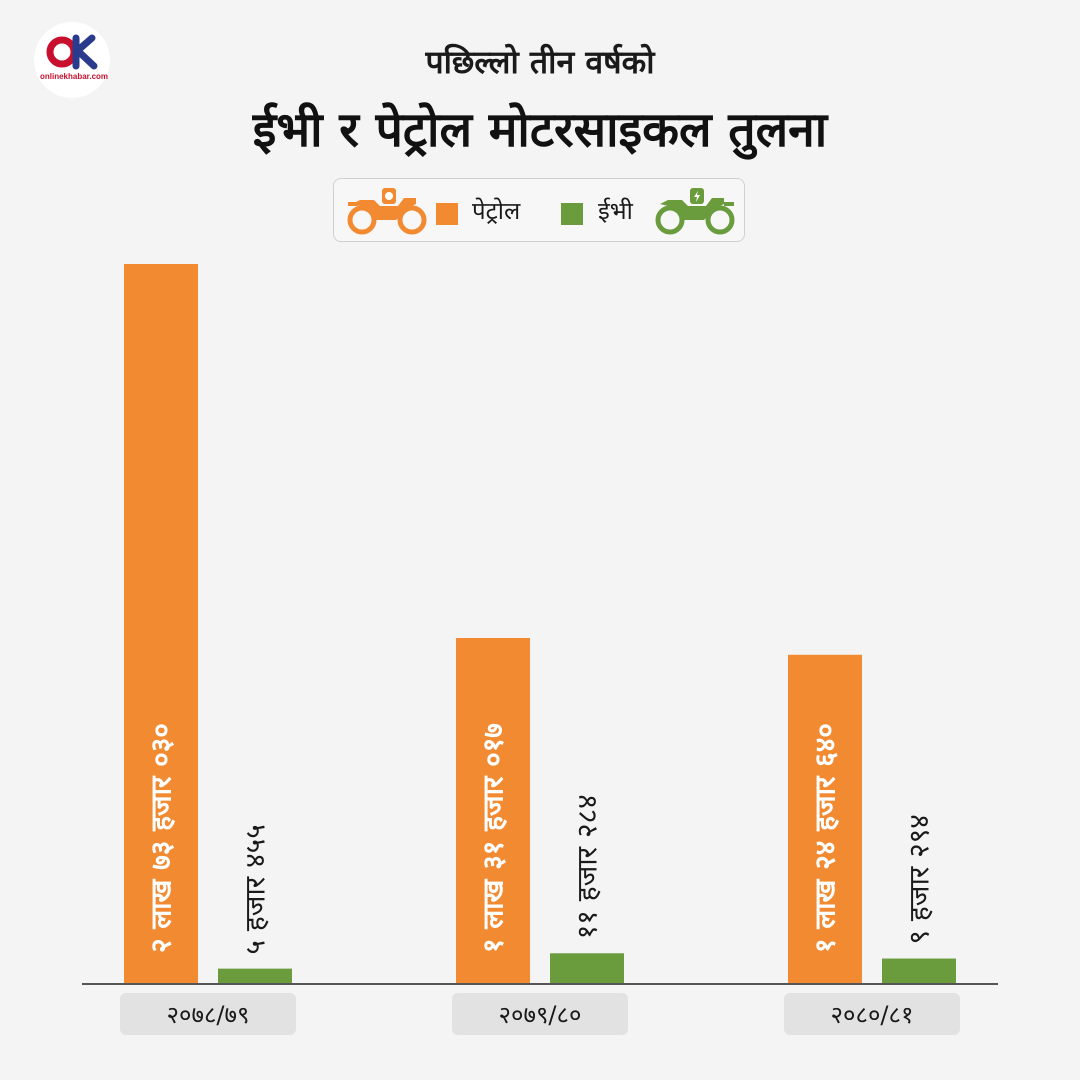 Image resolution: width=1080 pixels, height=1080 pixels. I want to click on chart-title: ईभी र पेट्रोल मोटरसाइकल तुलना, so click(540, 130).